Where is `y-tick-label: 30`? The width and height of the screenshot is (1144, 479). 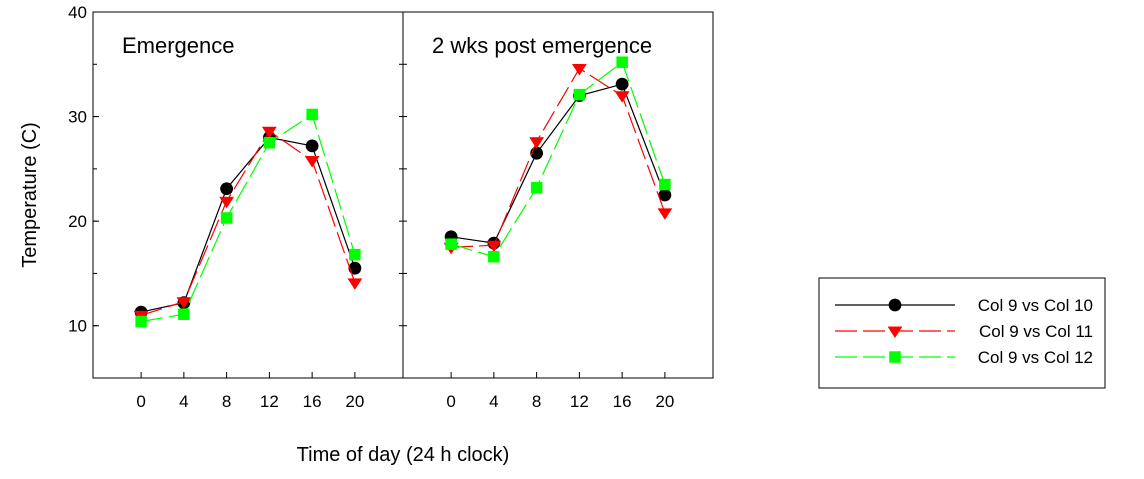
y-tick-label: 30 is located at coordinates (77, 117).